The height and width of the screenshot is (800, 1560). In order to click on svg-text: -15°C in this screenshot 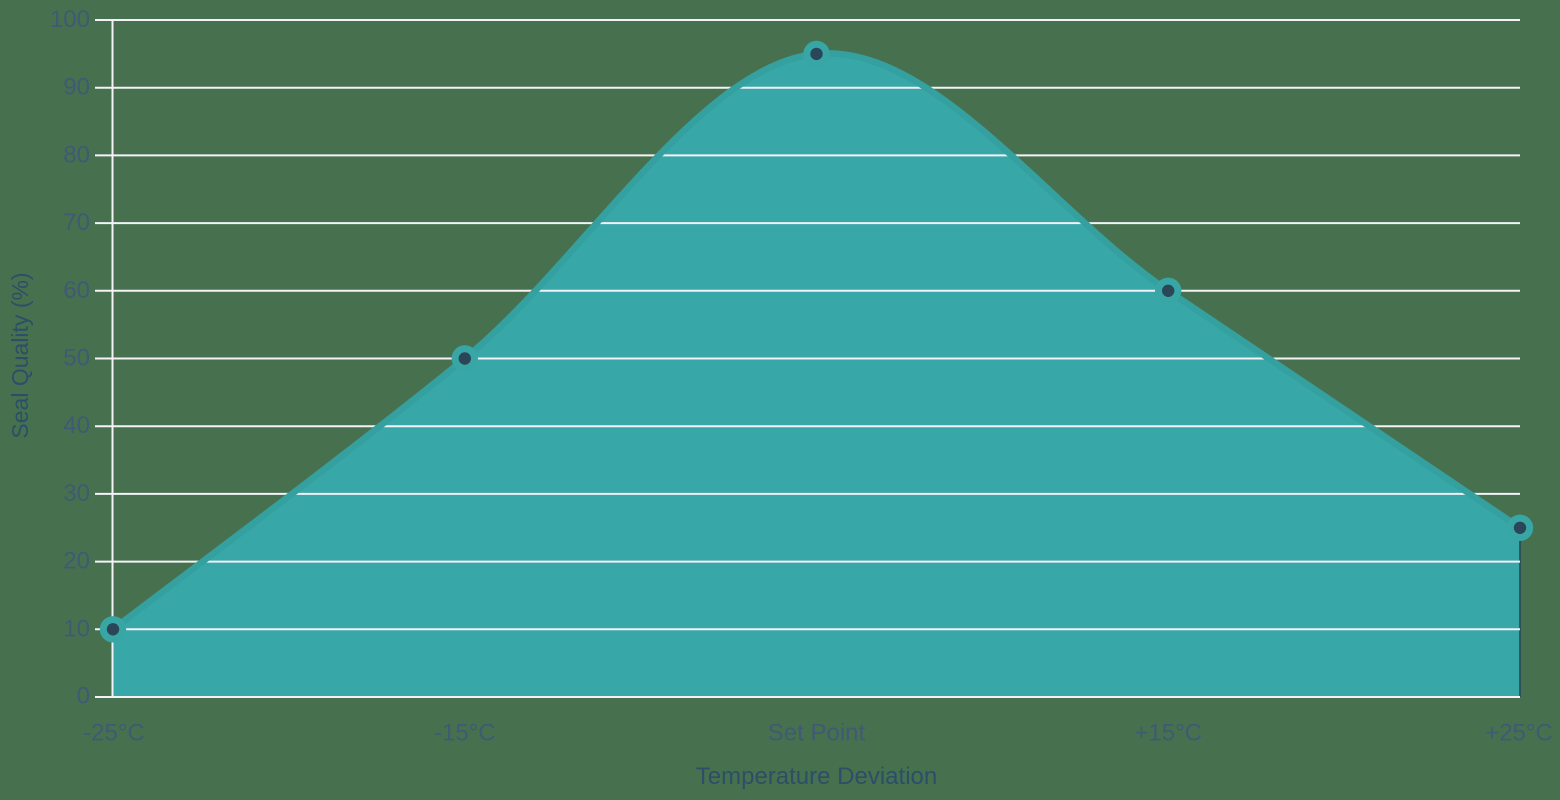, I will do `click(465, 733)`.